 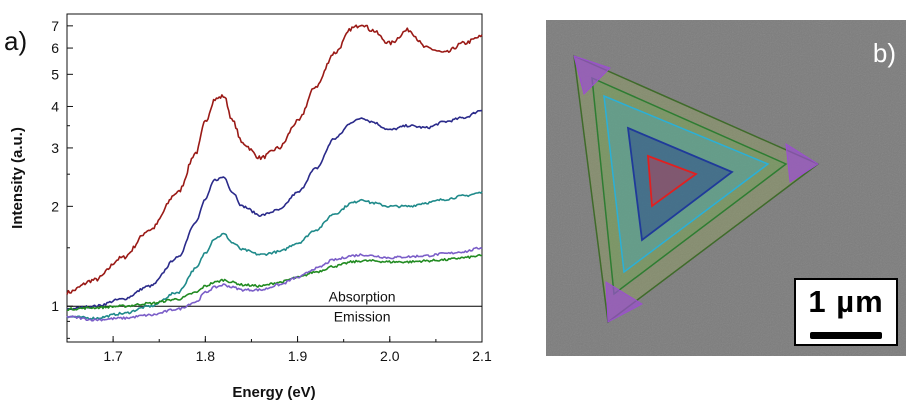 What do you see at coordinates (55, 48) in the screenshot?
I see `y-tick-label: 6` at bounding box center [55, 48].